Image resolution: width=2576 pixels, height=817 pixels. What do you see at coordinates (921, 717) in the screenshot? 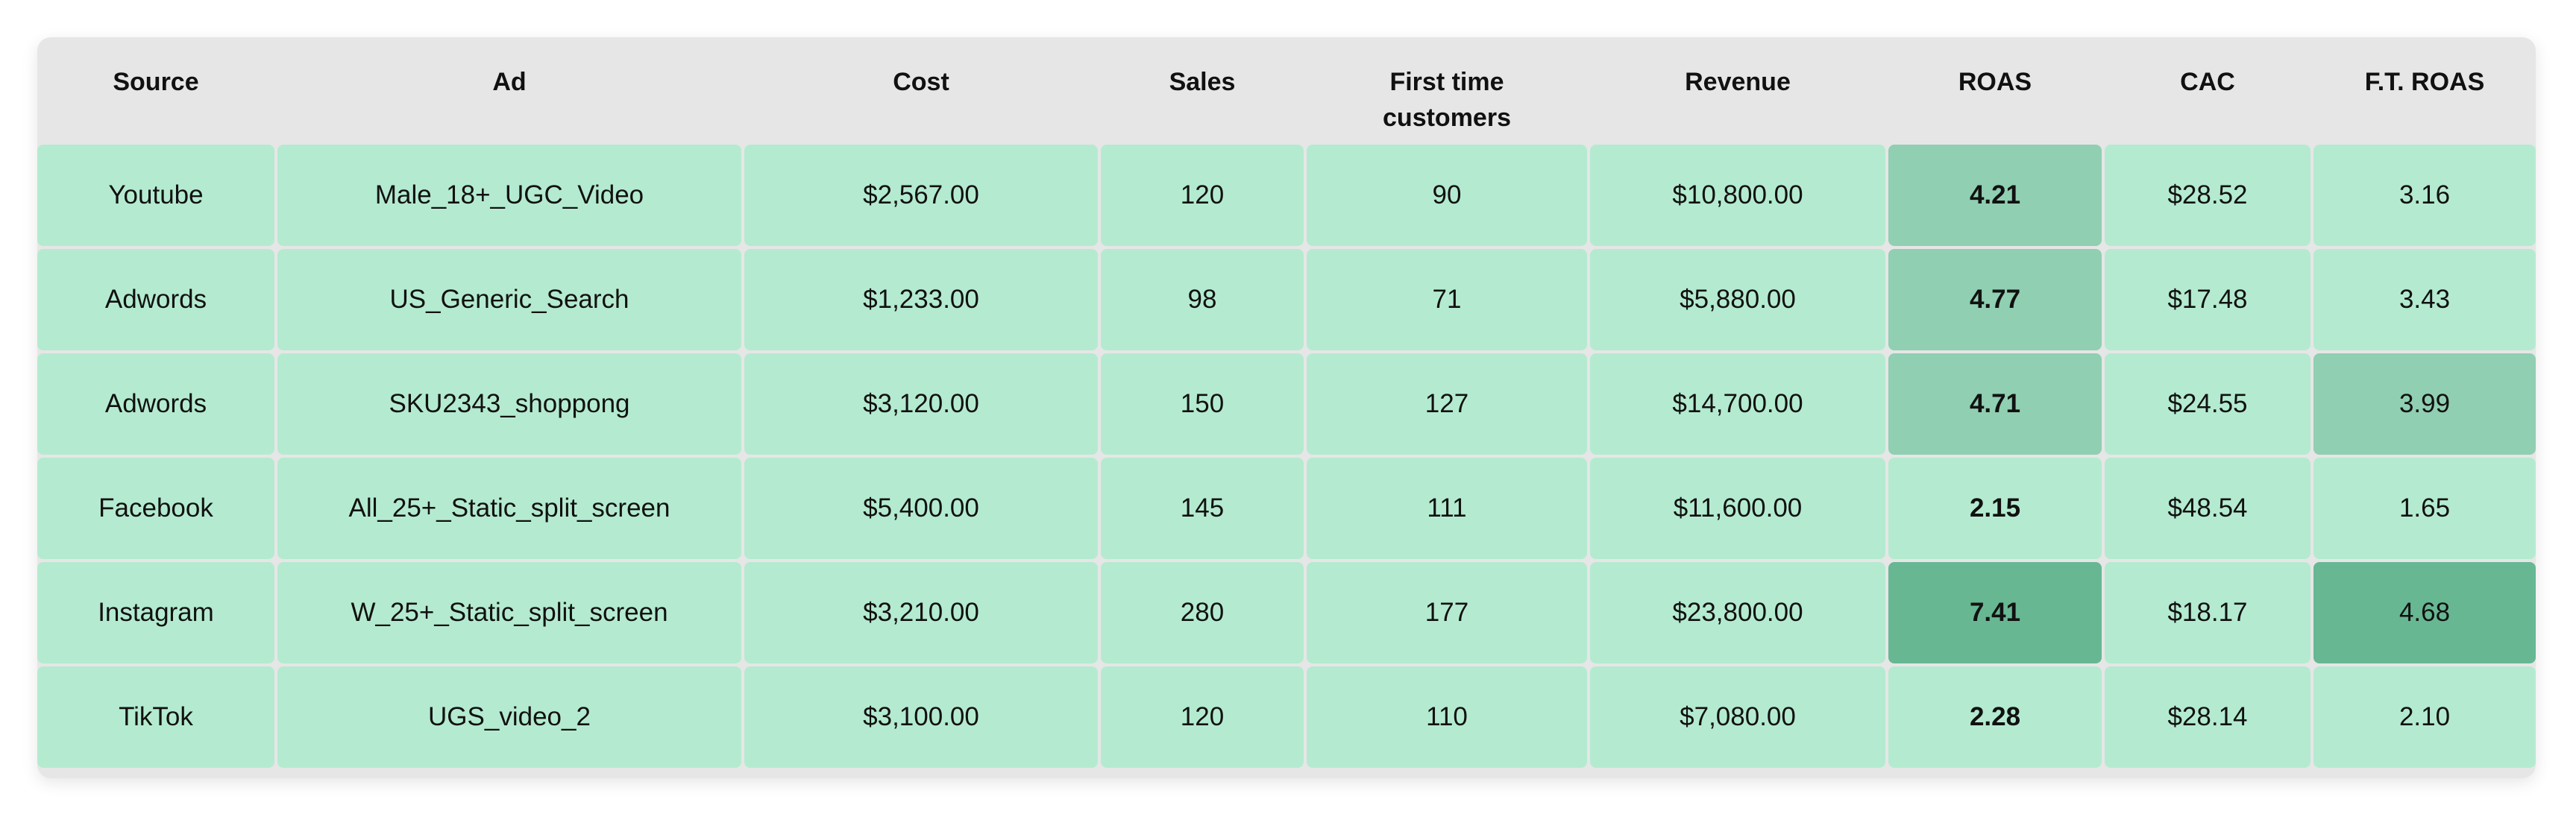
I see `cell-cost-row-6: $3,100.00` at bounding box center [921, 717].